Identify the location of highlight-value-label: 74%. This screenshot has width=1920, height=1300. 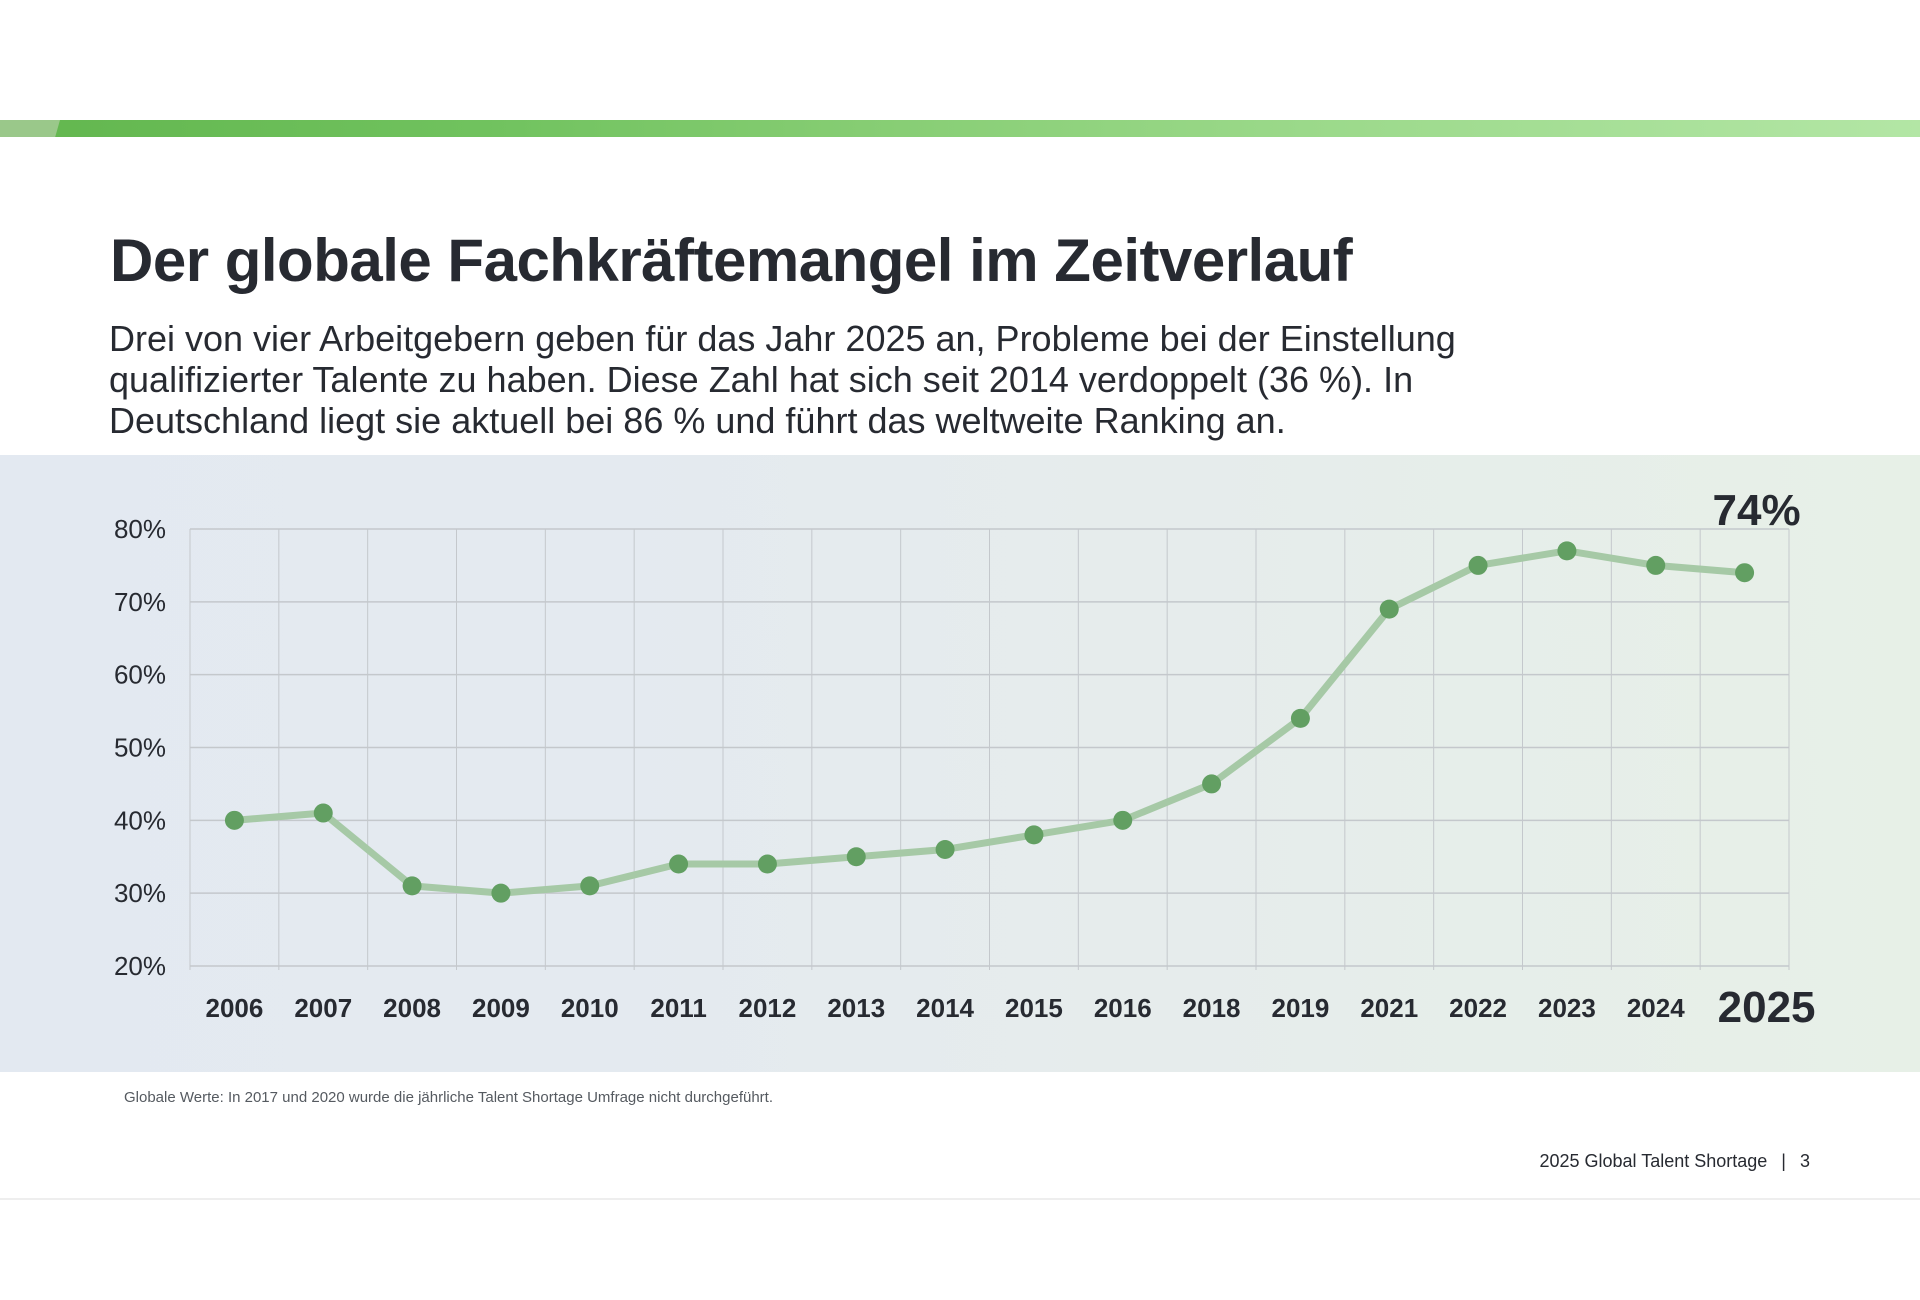
(1757, 510).